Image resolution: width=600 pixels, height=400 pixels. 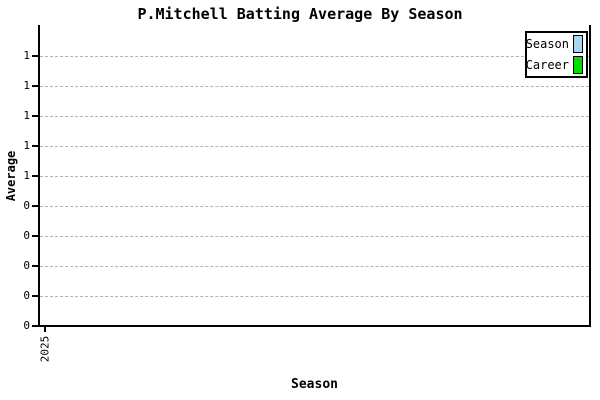 I want to click on legend-item: Career, so click(x=554, y=65).